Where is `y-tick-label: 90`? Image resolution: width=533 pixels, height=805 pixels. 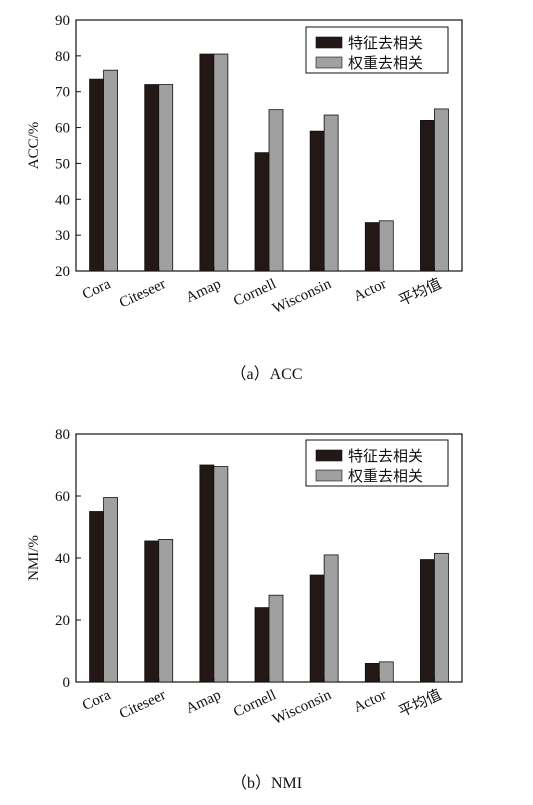 y-tick-label: 90 is located at coordinates (62, 21).